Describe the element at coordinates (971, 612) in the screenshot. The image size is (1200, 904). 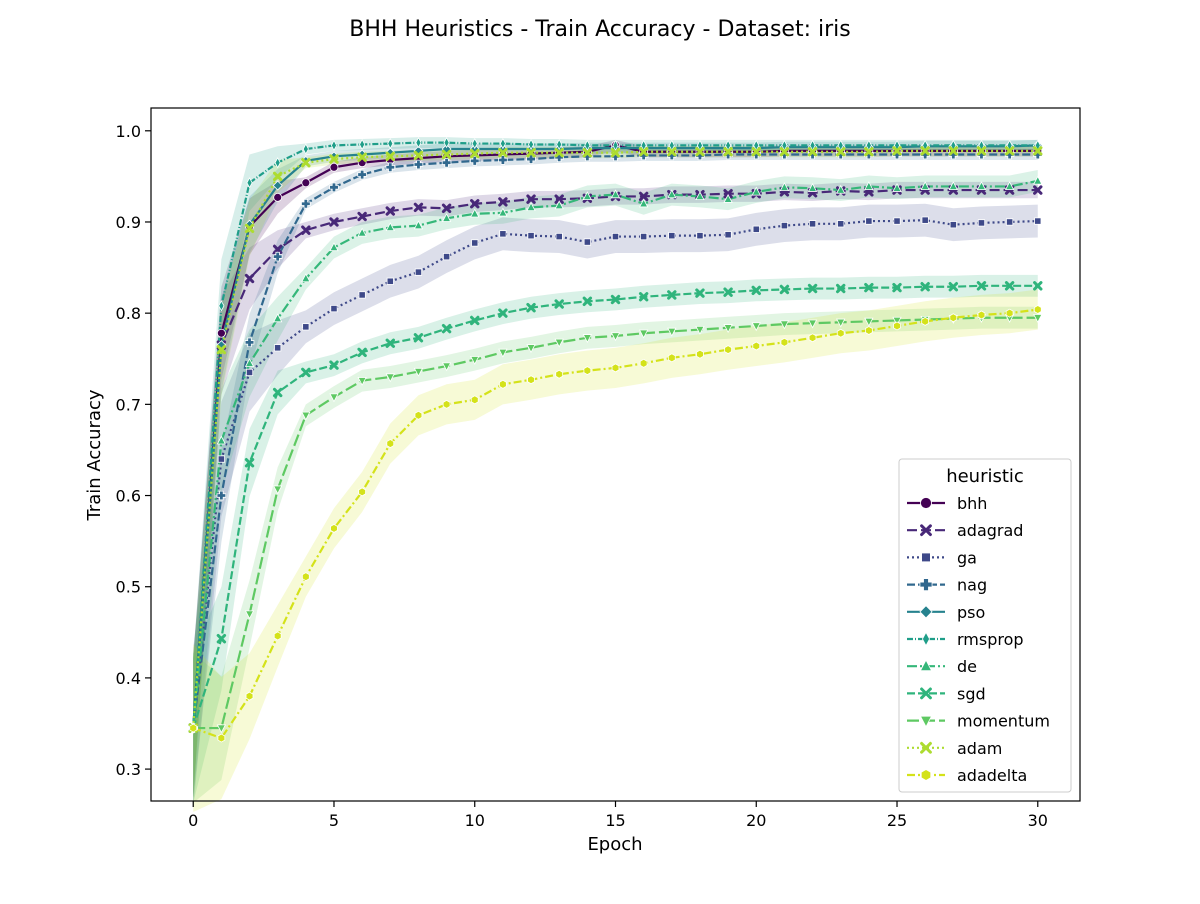
I see `legend-label: pso` at that location.